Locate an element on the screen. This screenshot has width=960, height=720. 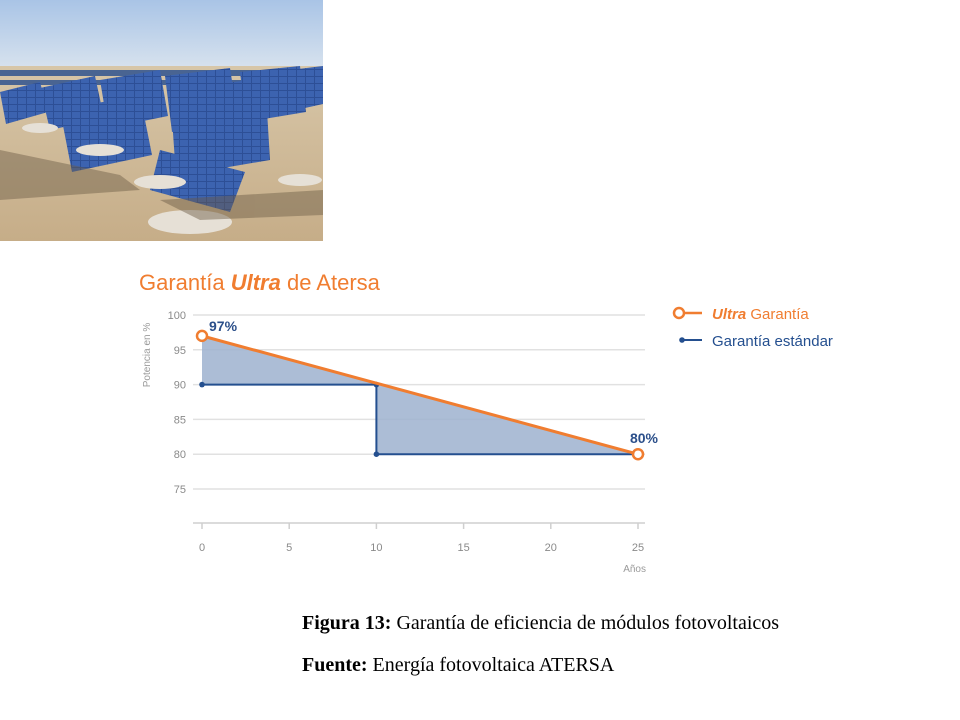
x-tick-label: 15 is located at coordinates (463, 548).